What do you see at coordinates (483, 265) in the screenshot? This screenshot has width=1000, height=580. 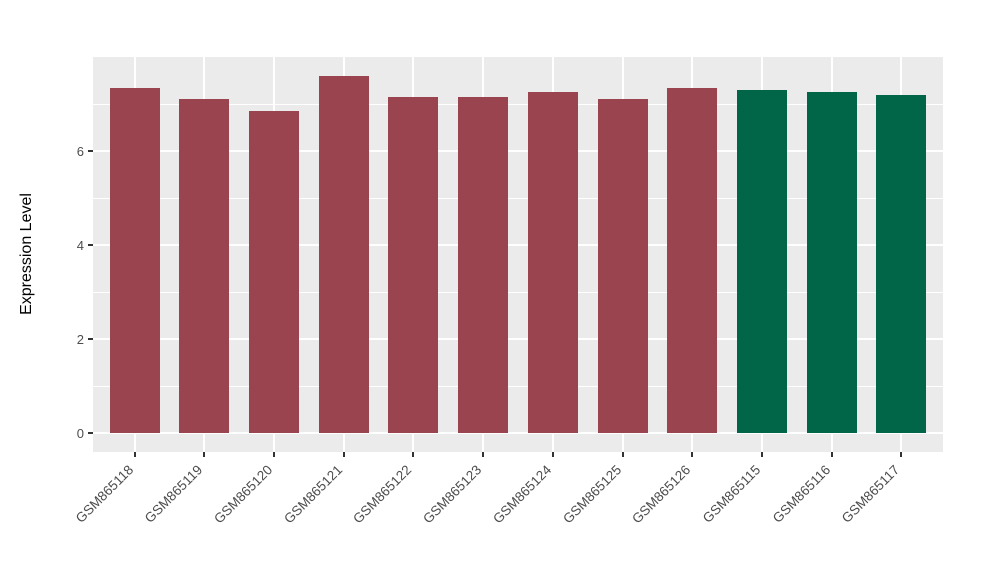 I see `bar-GSM865123` at bounding box center [483, 265].